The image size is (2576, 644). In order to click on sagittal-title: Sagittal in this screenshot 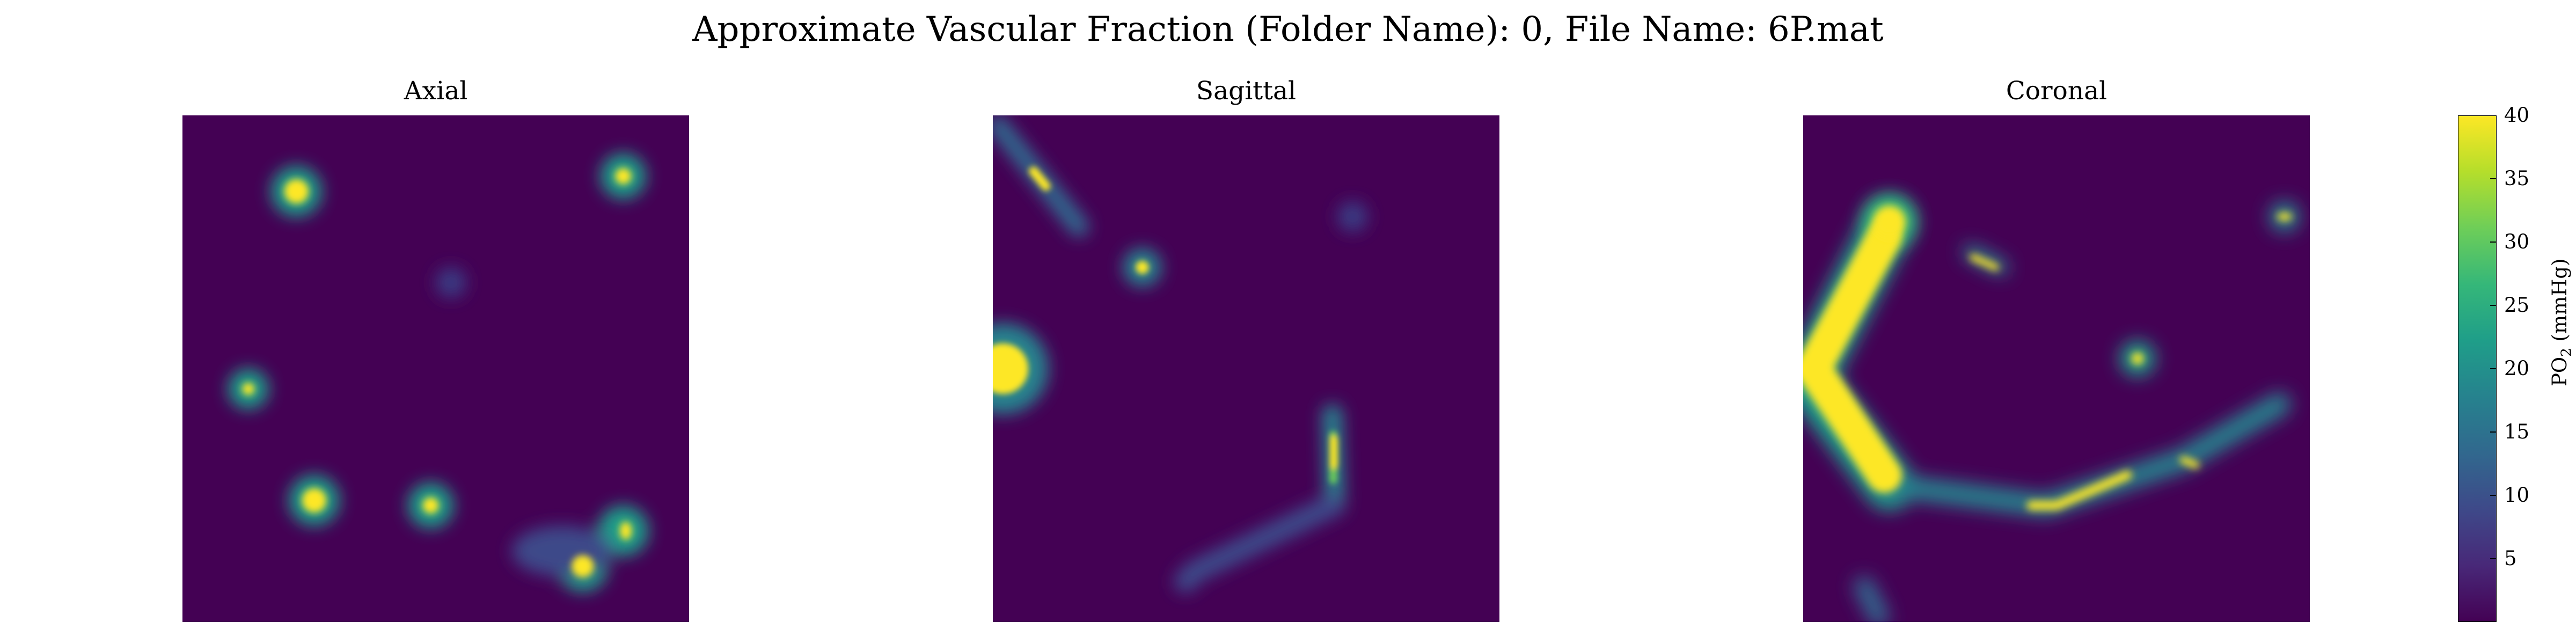, I will do `click(1246, 91)`.